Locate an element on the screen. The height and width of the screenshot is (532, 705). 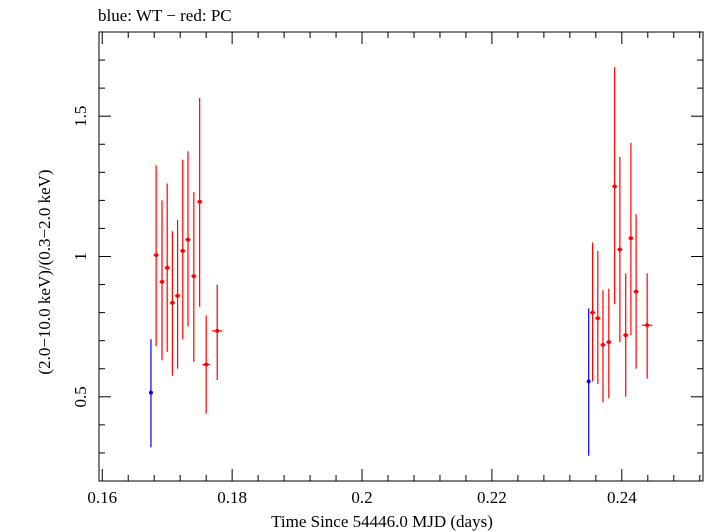
y-axis-label: (2.0−10.0 keV)/(0.3−2.0 keV) is located at coordinates (44, 271).